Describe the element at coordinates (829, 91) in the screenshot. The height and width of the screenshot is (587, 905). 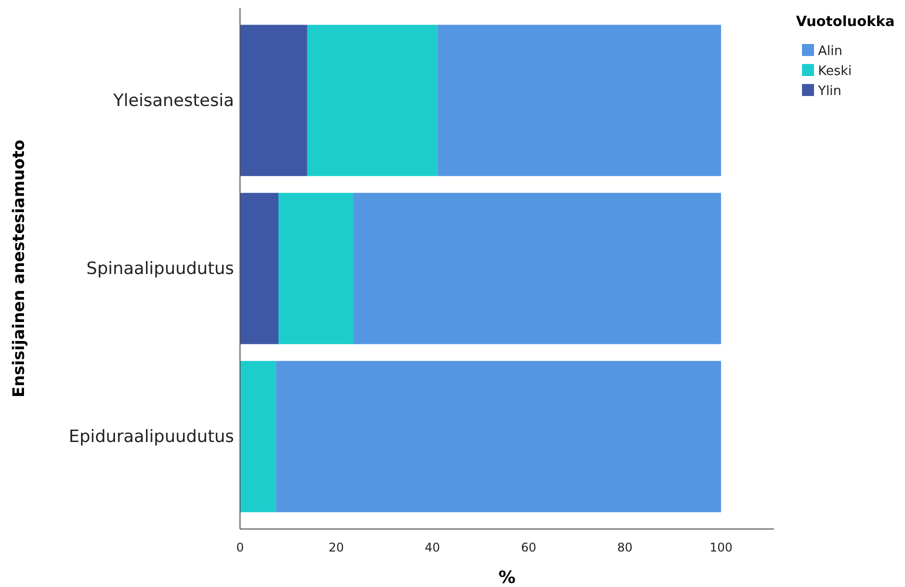
I see `legend-label: Ylin` at that location.